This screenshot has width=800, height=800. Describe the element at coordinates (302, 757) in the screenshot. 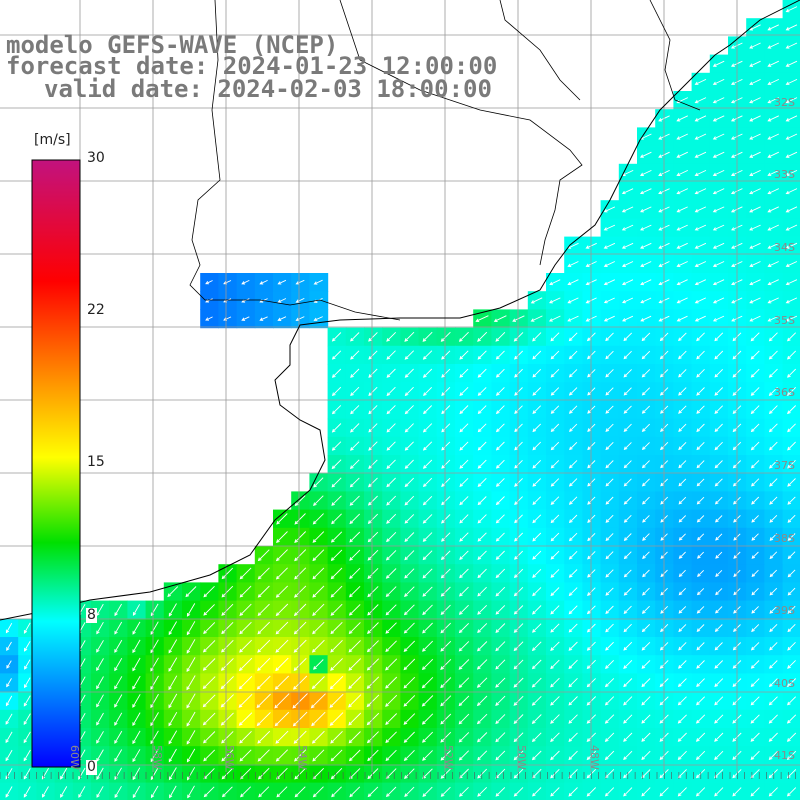

I see `lon-label-54w: 54W` at that location.